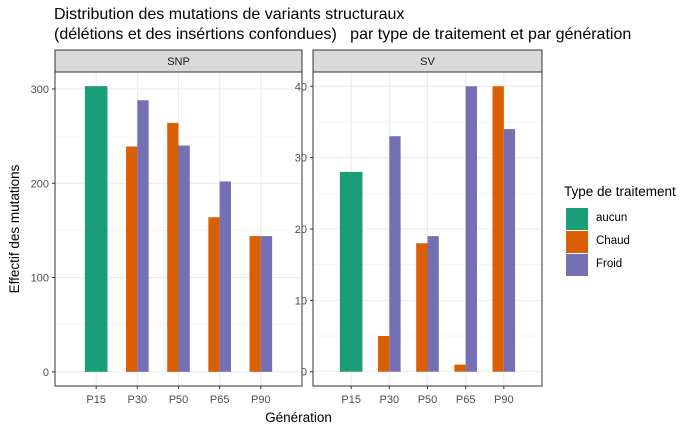 Image resolution: width=700 pixels, height=432 pixels. I want to click on bar-snp-p65-froid, so click(225, 276).